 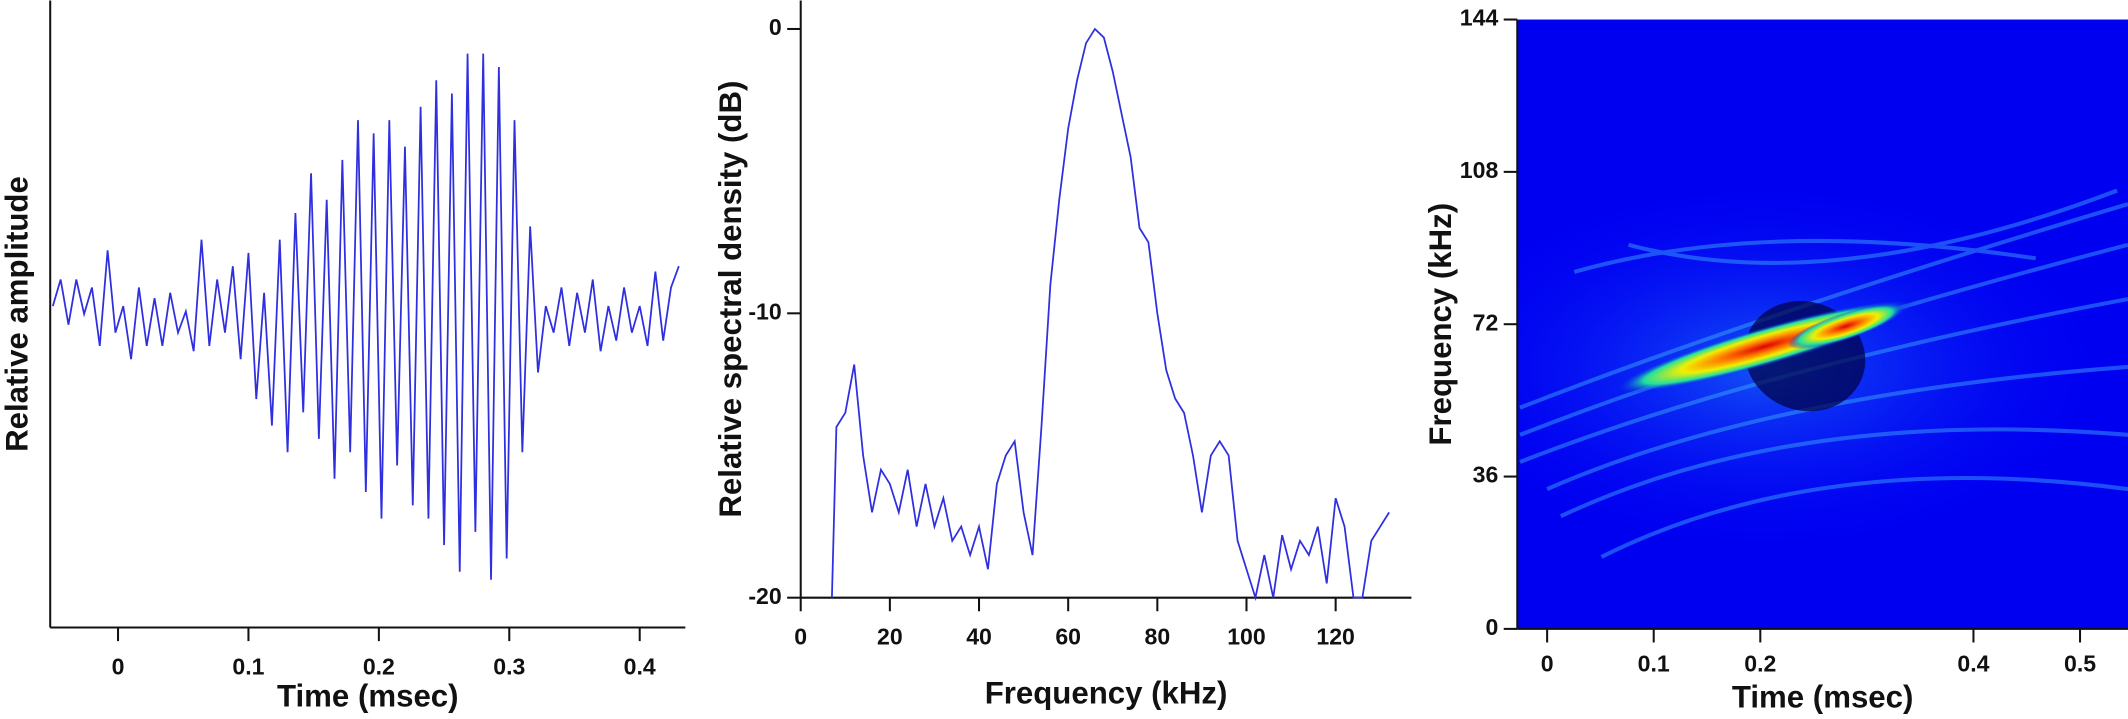 I want to click on y-tick-label: 144, so click(x=1479, y=18).